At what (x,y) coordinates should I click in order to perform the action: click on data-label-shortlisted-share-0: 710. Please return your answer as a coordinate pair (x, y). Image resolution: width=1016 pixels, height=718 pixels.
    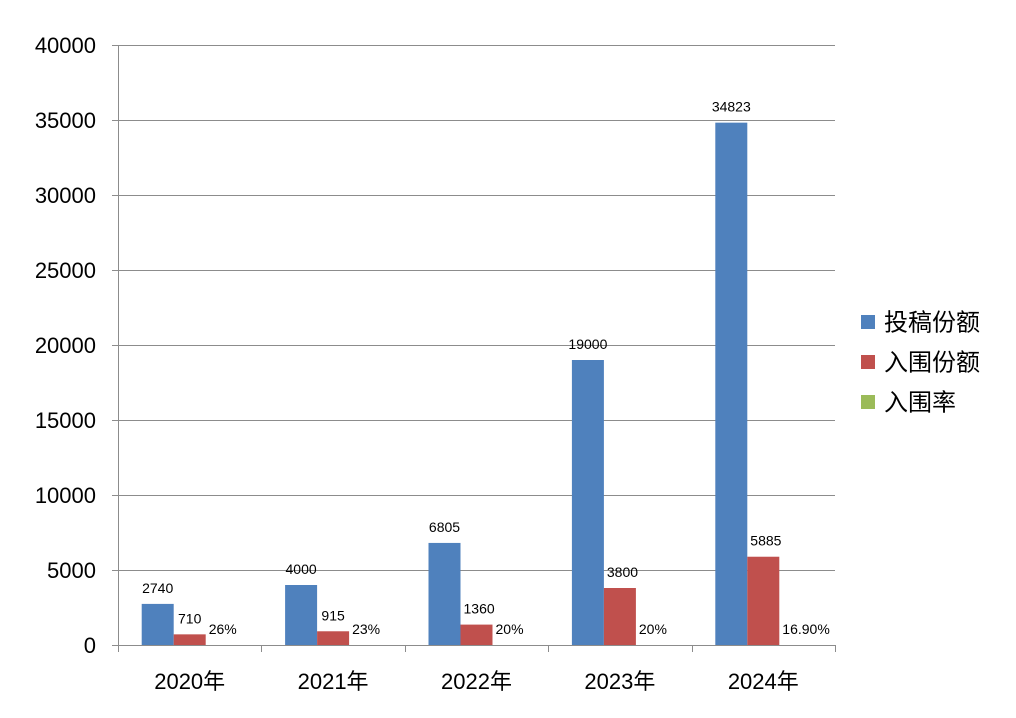
    Looking at the image, I should click on (190, 618).